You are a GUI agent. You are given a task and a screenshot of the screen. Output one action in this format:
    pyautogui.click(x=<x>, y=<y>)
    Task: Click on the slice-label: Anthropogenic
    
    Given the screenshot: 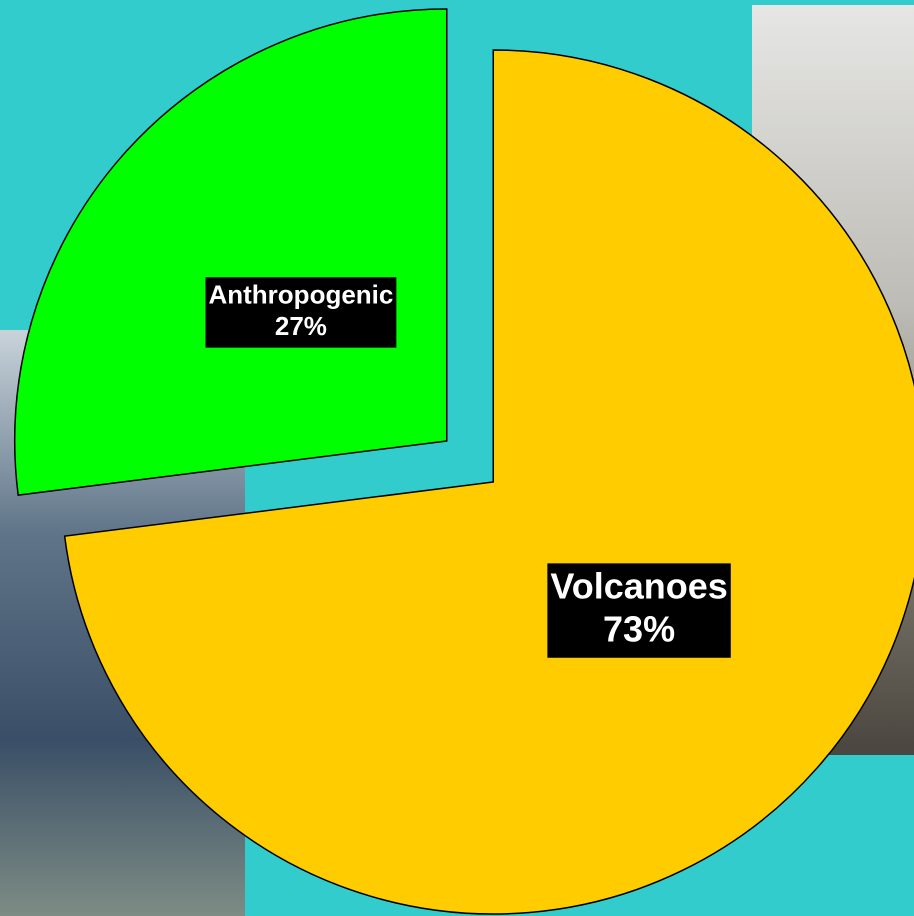 What is the action you would take?
    pyautogui.click(x=300, y=295)
    